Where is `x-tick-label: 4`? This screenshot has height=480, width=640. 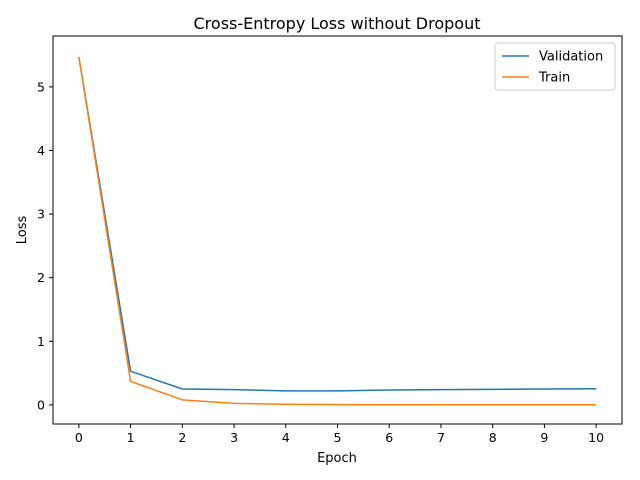
x-tick-label: 4 is located at coordinates (286, 437).